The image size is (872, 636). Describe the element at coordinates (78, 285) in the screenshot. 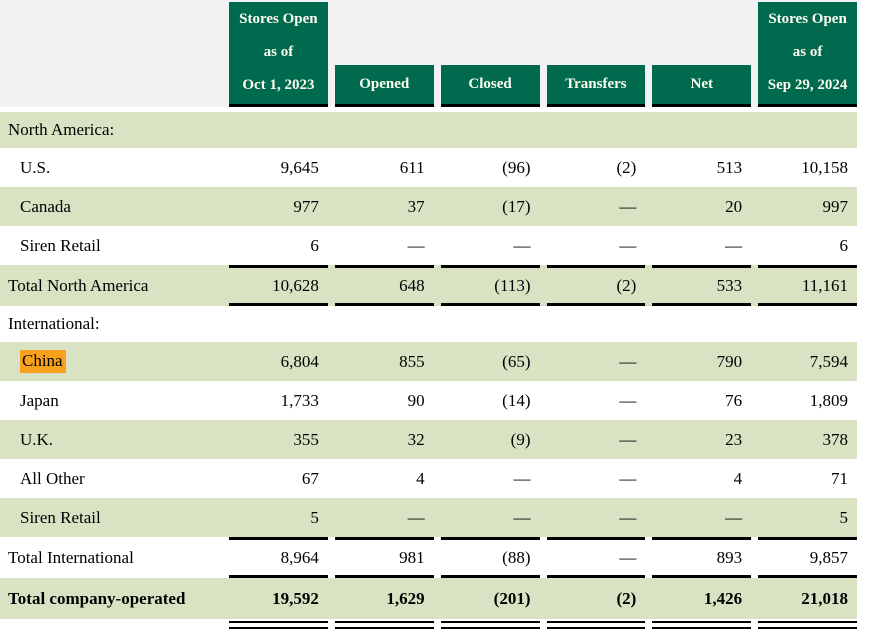

I see `row-label: Total North America` at that location.